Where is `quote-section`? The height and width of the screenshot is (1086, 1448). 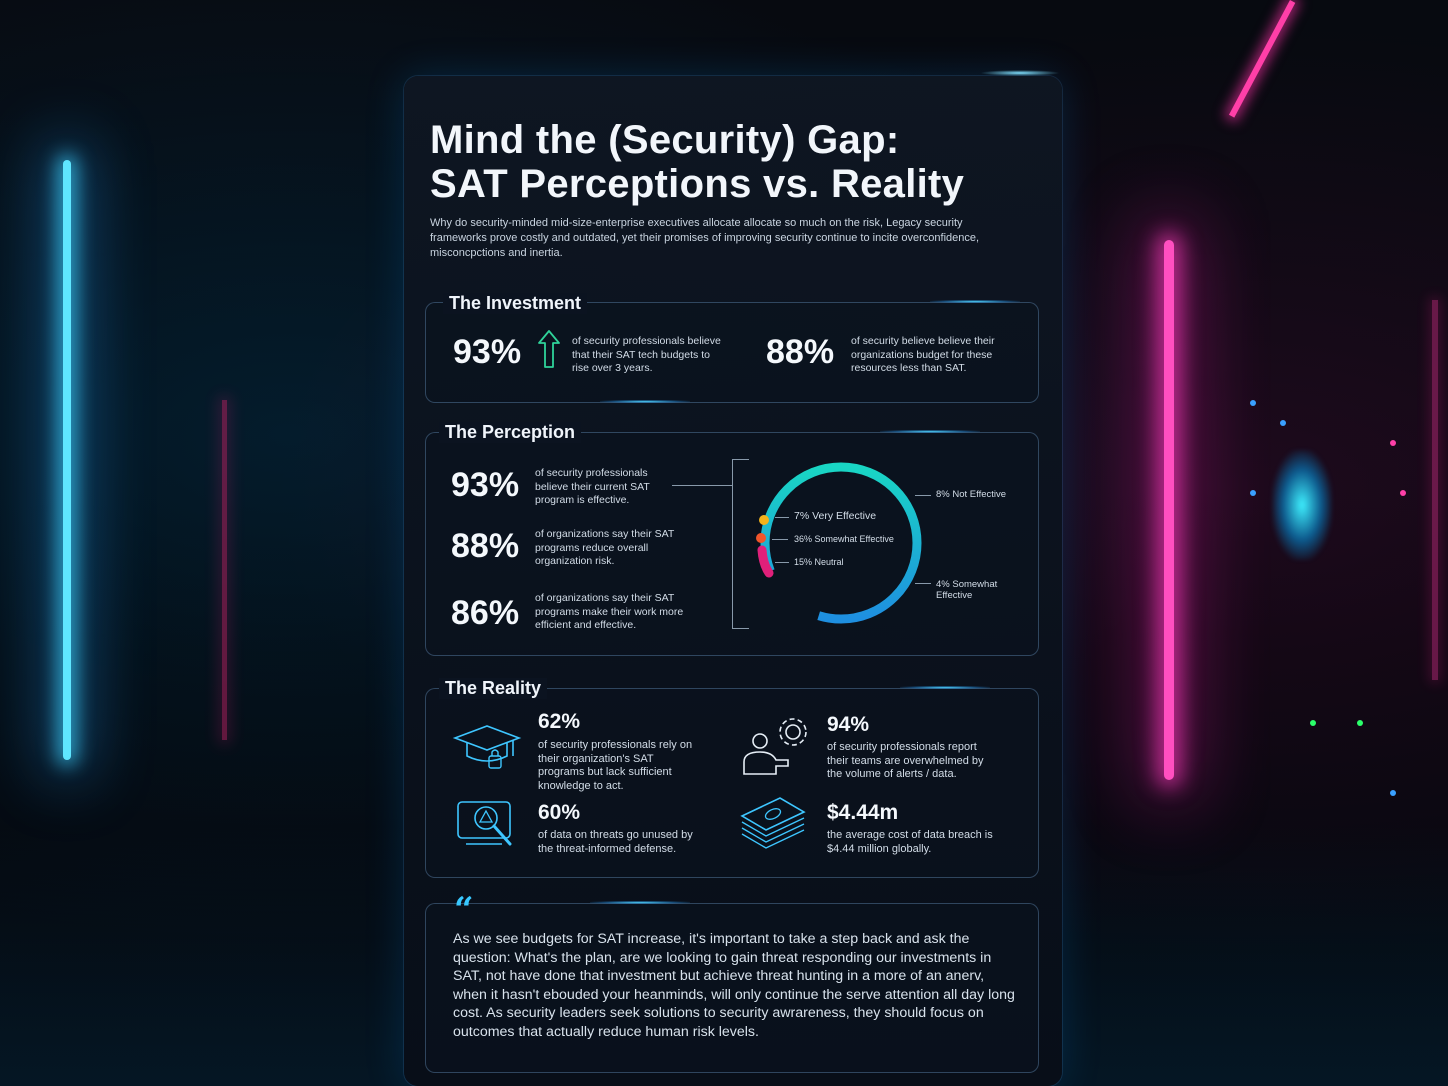 quote-section is located at coordinates (732, 988).